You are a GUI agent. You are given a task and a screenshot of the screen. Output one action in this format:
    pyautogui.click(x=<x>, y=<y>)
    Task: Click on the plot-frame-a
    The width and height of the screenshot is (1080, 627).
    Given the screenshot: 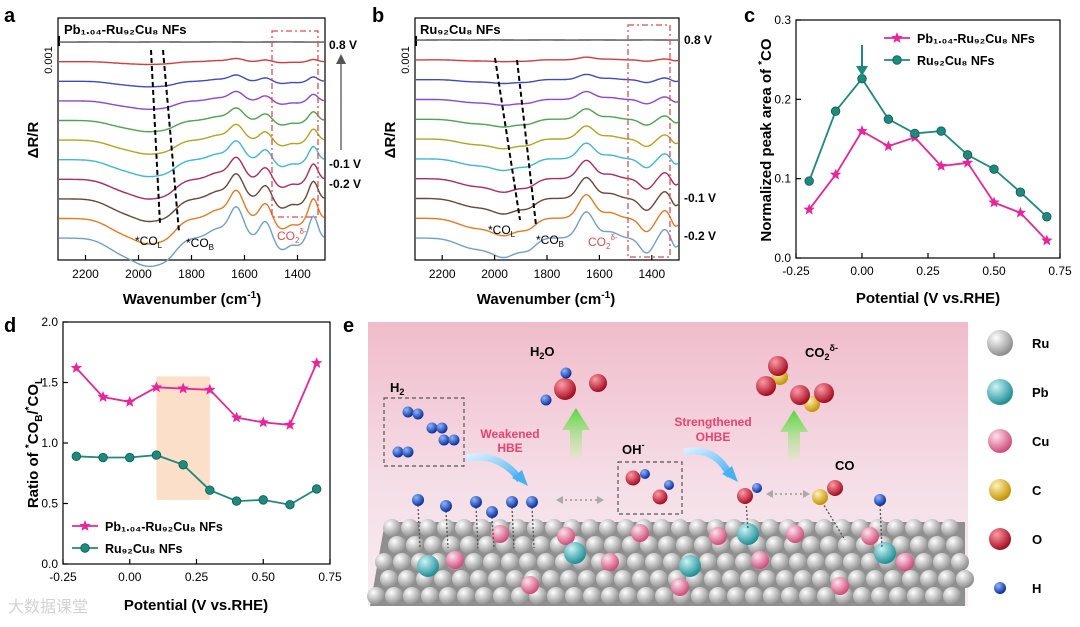 What is the action you would take?
    pyautogui.click(x=191, y=139)
    